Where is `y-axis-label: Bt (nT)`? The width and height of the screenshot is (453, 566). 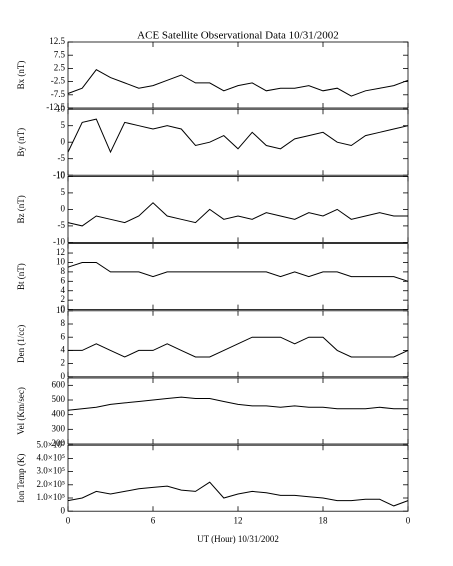
y-axis-label: Bt (nT) is located at coordinates (21, 276).